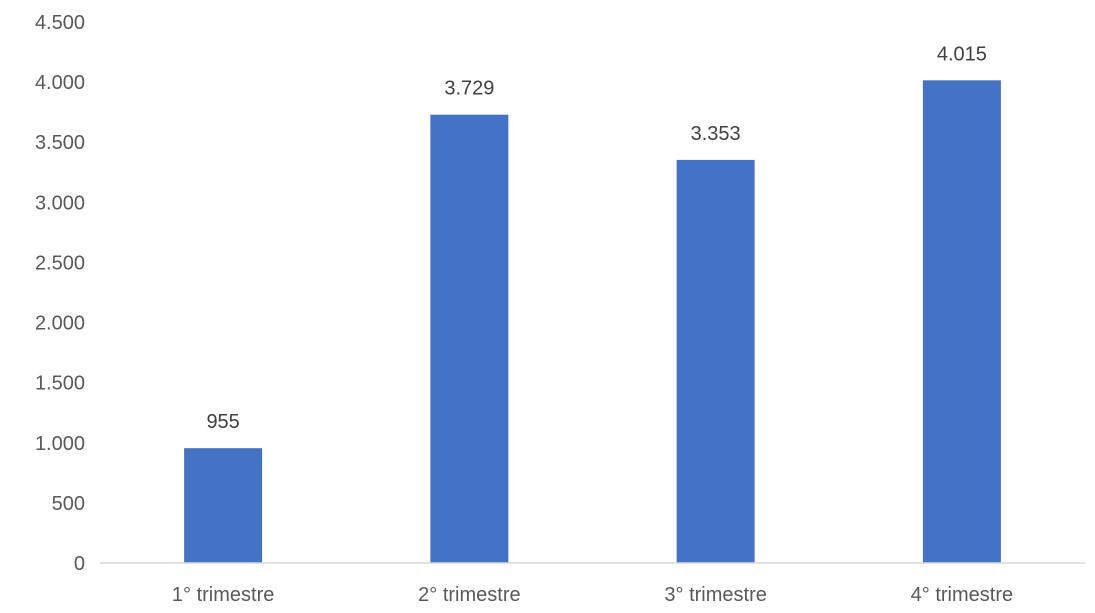  Describe the element at coordinates (60, 444) in the screenshot. I see `y-tick-label: 1.000` at that location.